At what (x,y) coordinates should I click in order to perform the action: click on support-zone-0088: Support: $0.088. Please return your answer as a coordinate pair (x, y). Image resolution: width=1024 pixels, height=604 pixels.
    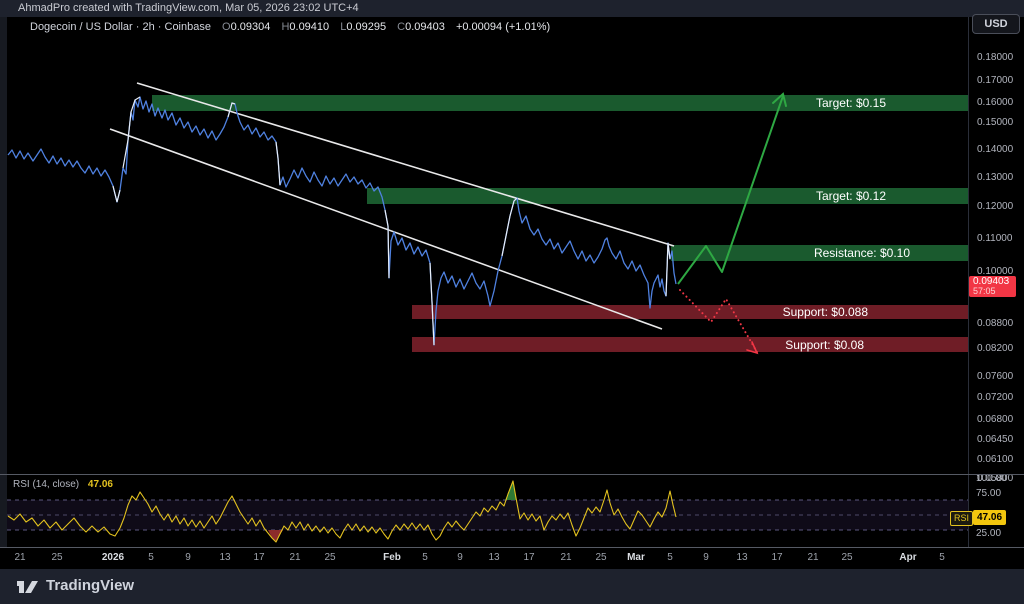
    Looking at the image, I should click on (690, 312).